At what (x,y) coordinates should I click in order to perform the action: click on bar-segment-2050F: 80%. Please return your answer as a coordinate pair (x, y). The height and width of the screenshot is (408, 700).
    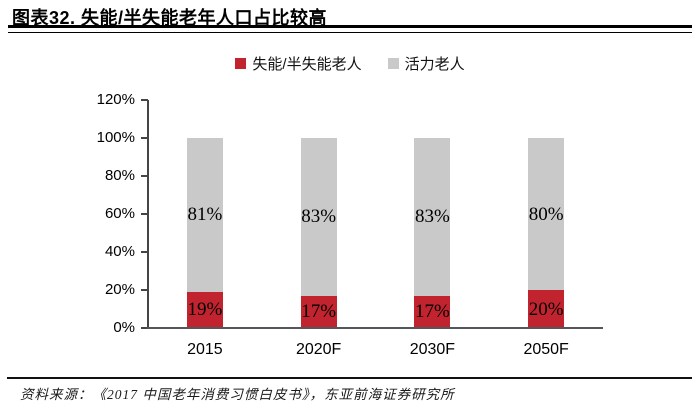
    Looking at the image, I should click on (546, 214).